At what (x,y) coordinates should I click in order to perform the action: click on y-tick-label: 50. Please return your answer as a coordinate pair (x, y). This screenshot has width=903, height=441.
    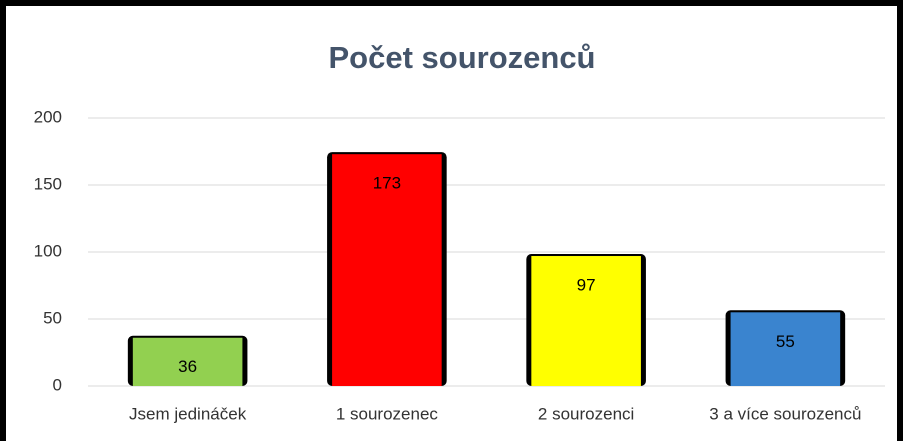
    Looking at the image, I should click on (52, 317).